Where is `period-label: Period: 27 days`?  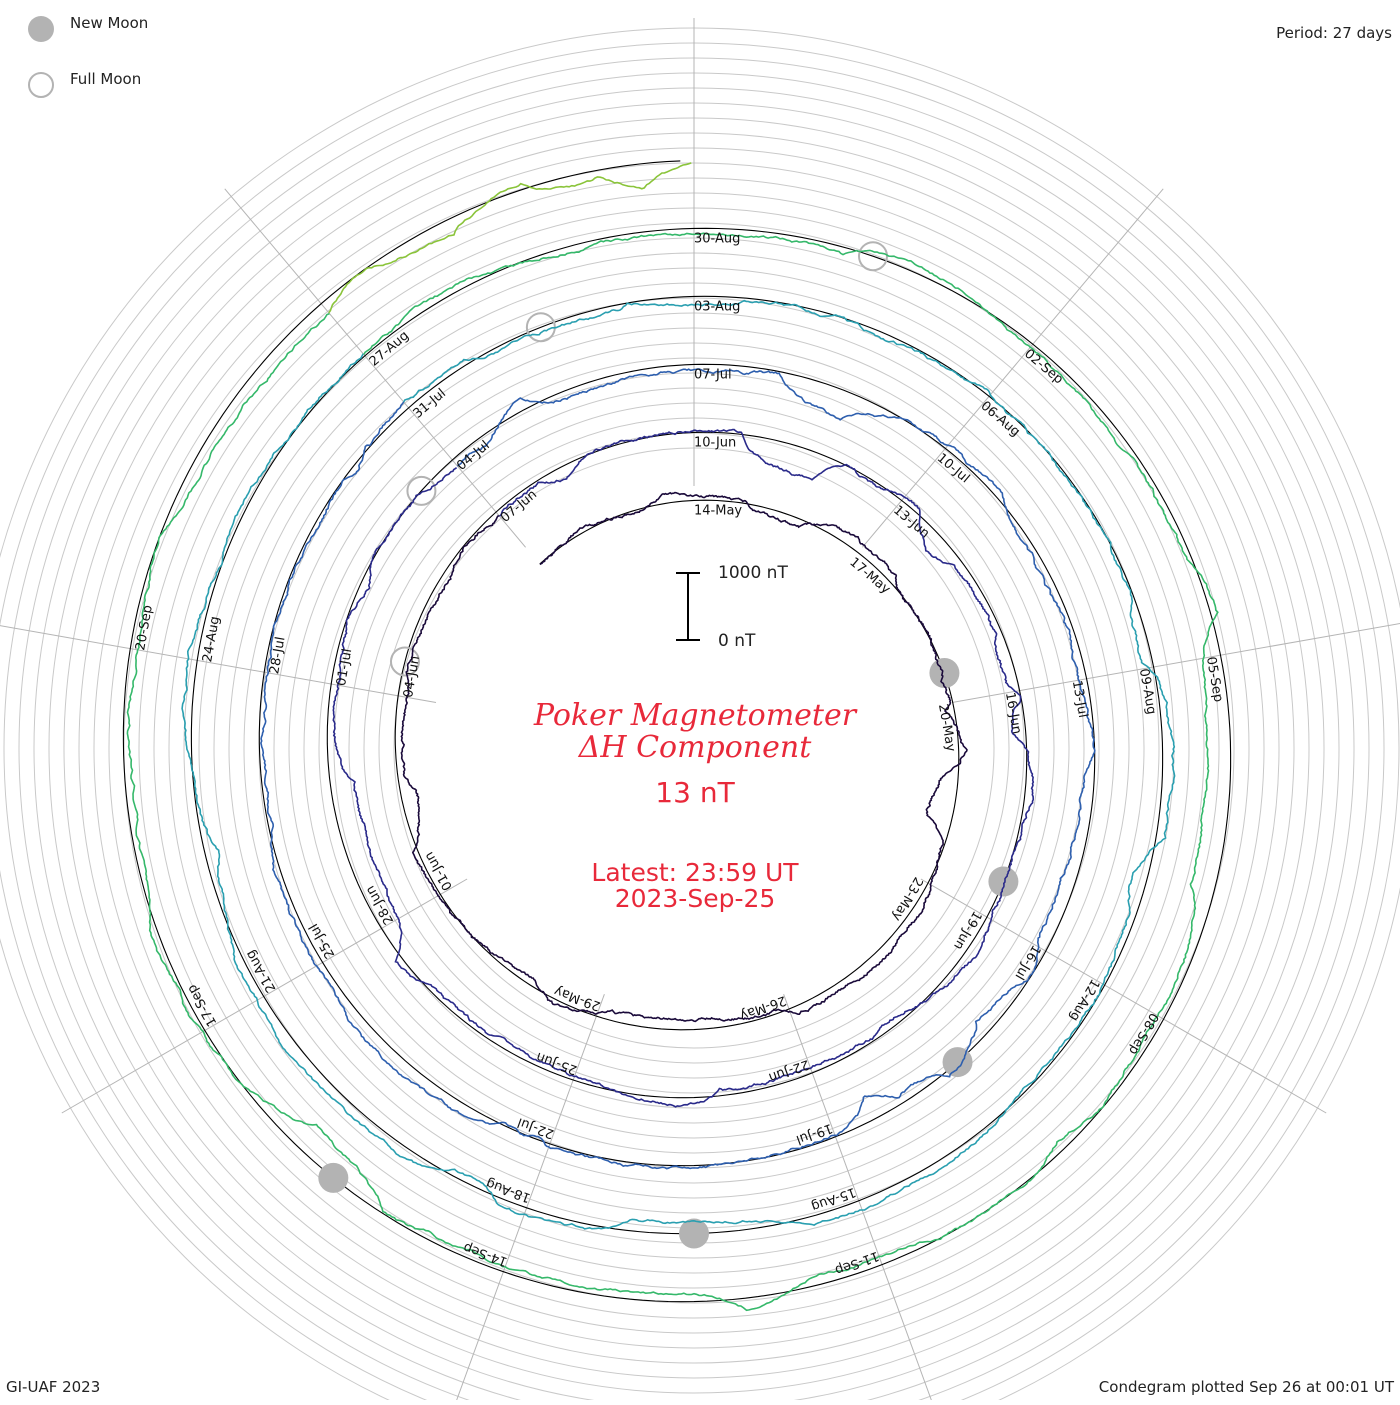
period-label: Period: 27 days is located at coordinates (1334, 33).